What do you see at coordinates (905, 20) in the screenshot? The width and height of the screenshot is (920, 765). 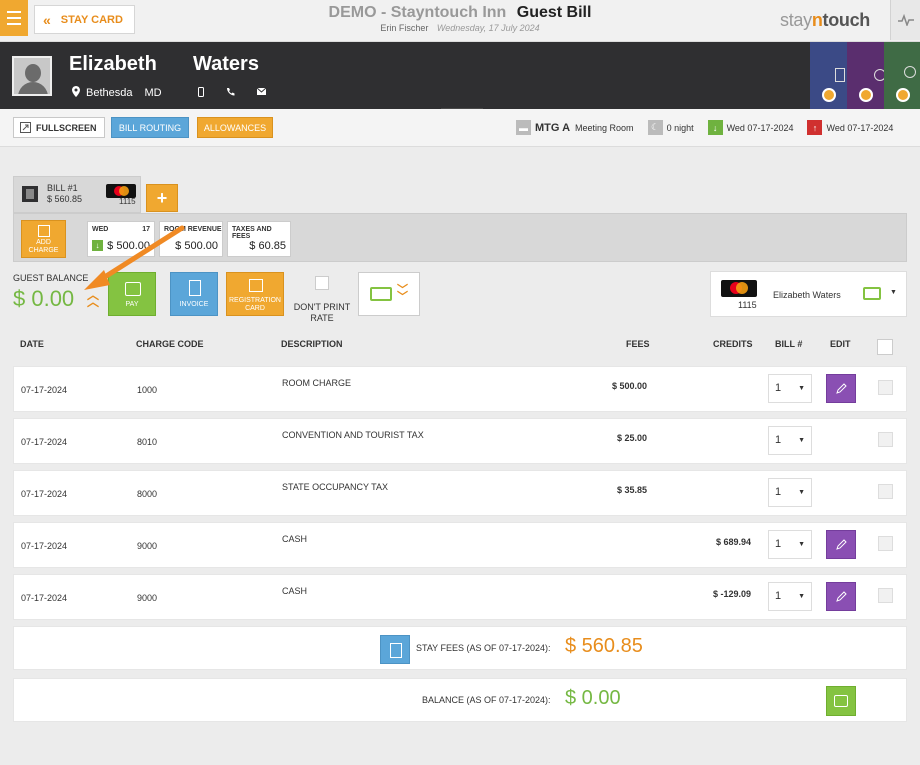 I see `activity-pulse-icon` at bounding box center [905, 20].